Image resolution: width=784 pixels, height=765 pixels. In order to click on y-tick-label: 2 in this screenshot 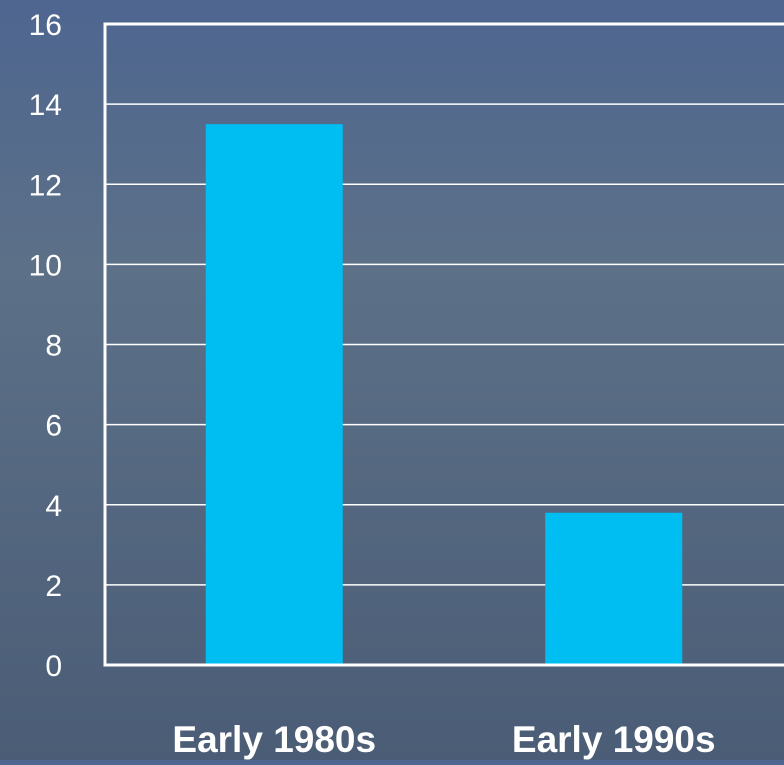, I will do `click(53, 586)`.